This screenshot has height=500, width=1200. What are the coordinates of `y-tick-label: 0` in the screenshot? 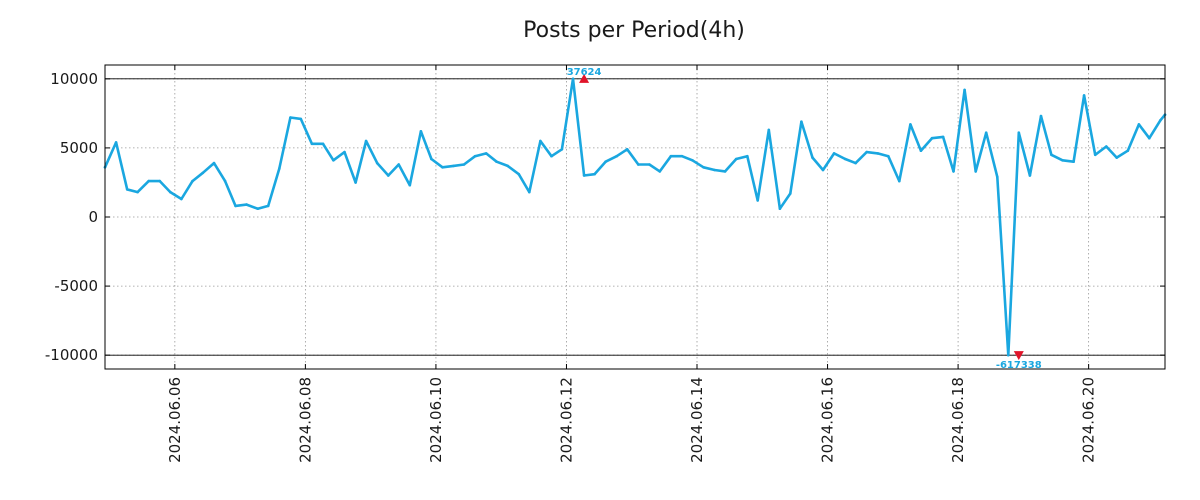 It's located at (93, 217).